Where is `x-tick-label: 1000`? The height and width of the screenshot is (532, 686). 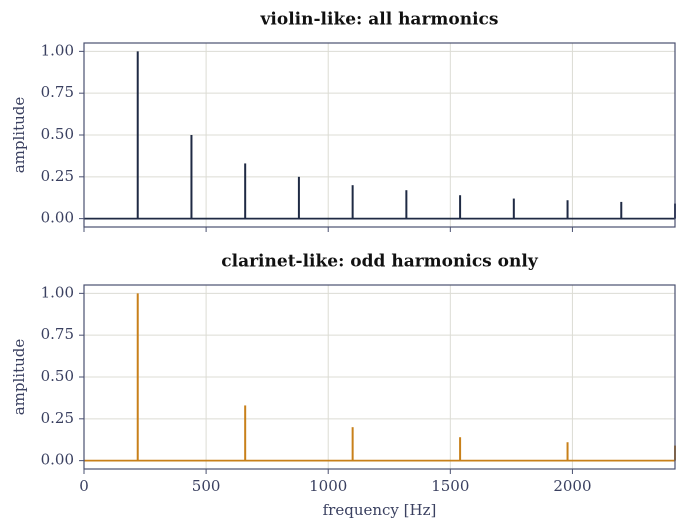
x-tick-label: 1000 is located at coordinates (328, 486).